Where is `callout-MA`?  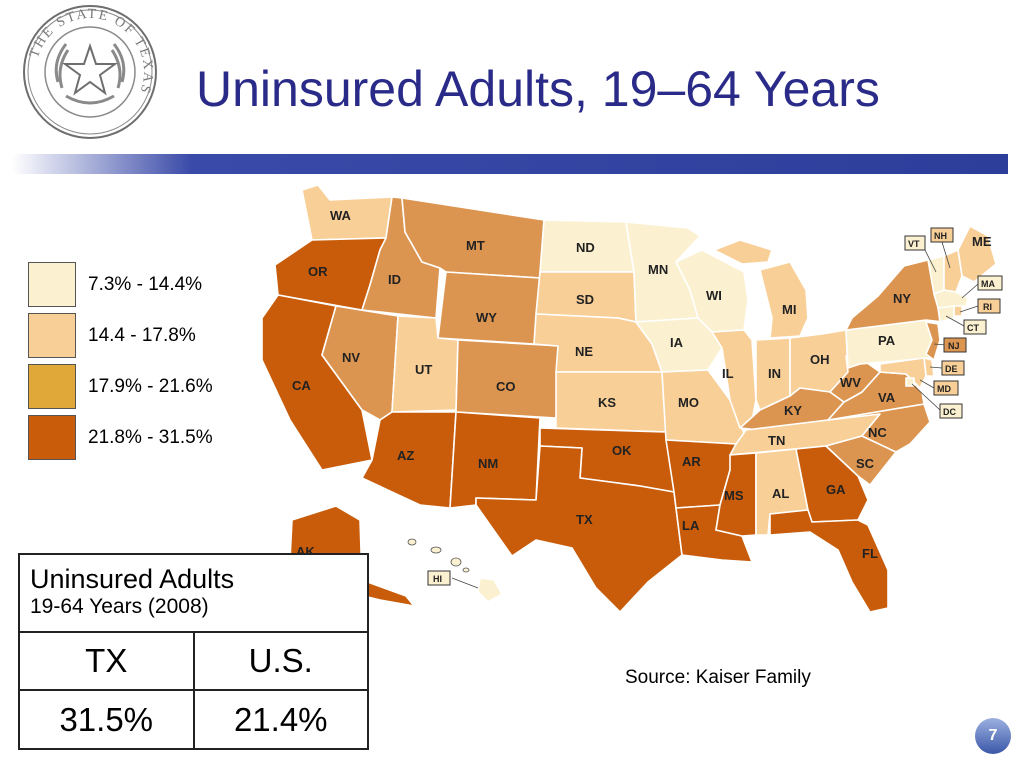
callout-MA is located at coordinates (990, 283).